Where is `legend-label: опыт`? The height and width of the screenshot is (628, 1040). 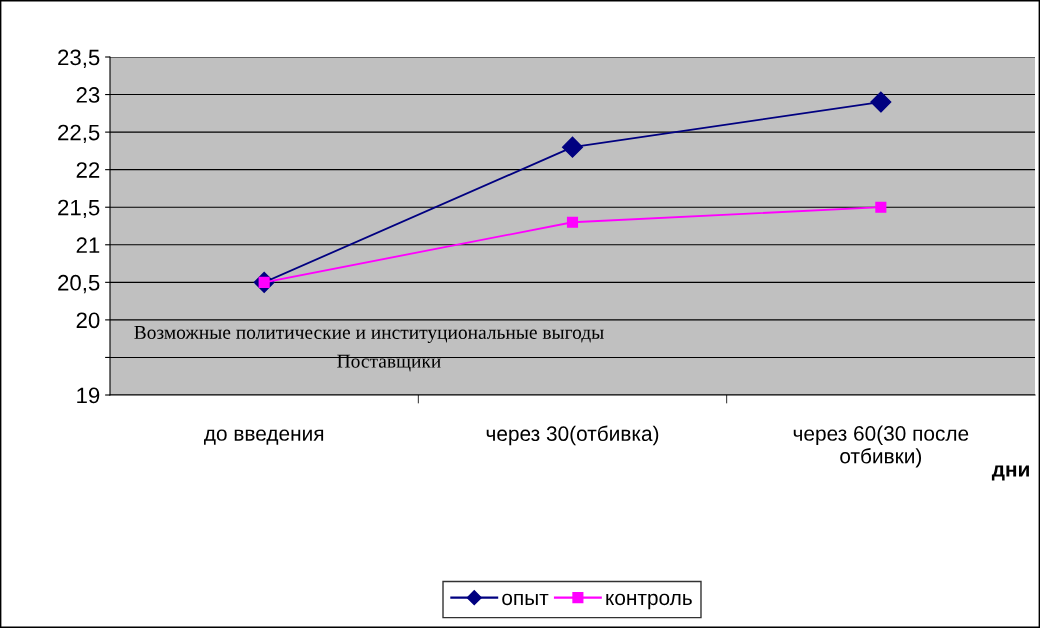 legend-label: опыт is located at coordinates (525, 599).